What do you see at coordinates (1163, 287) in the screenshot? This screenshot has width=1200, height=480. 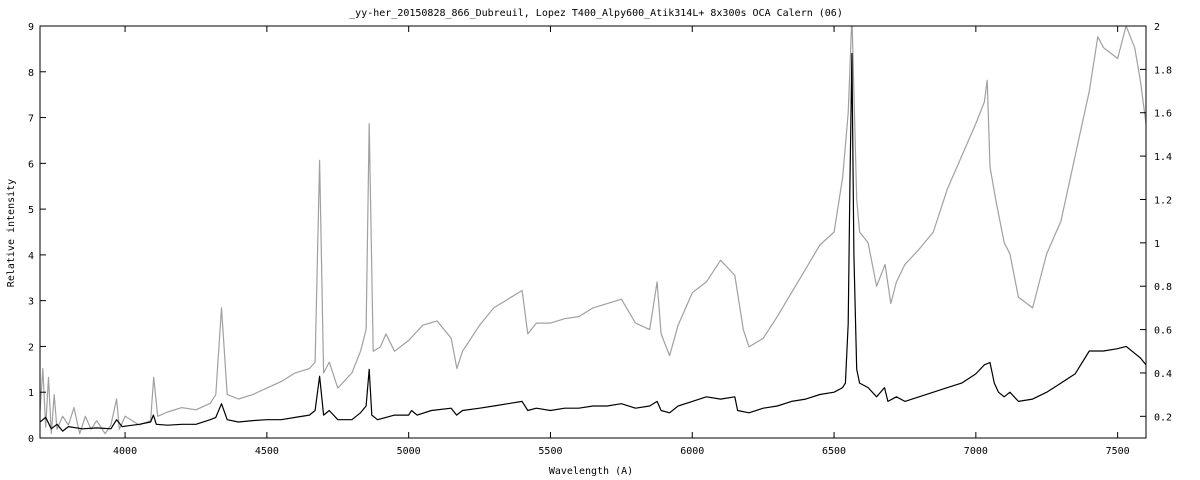 I see `y2-tick-label: 0.8` at bounding box center [1163, 287].